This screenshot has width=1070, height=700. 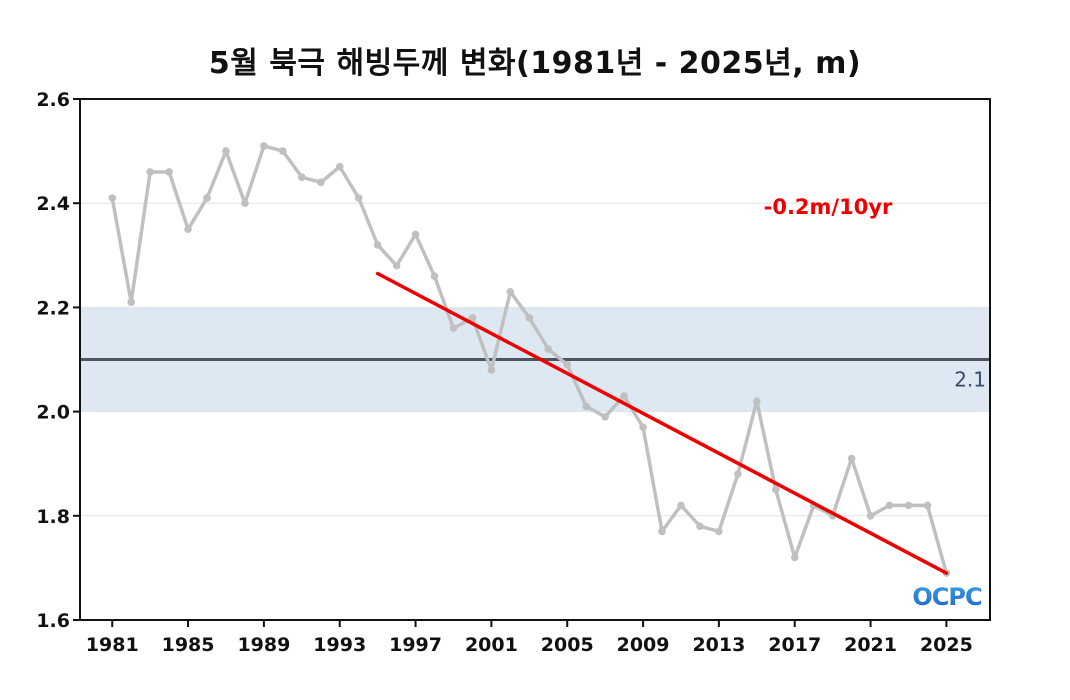 What do you see at coordinates (718, 645) in the screenshot?
I see `x-tick-label: 2013` at bounding box center [718, 645].